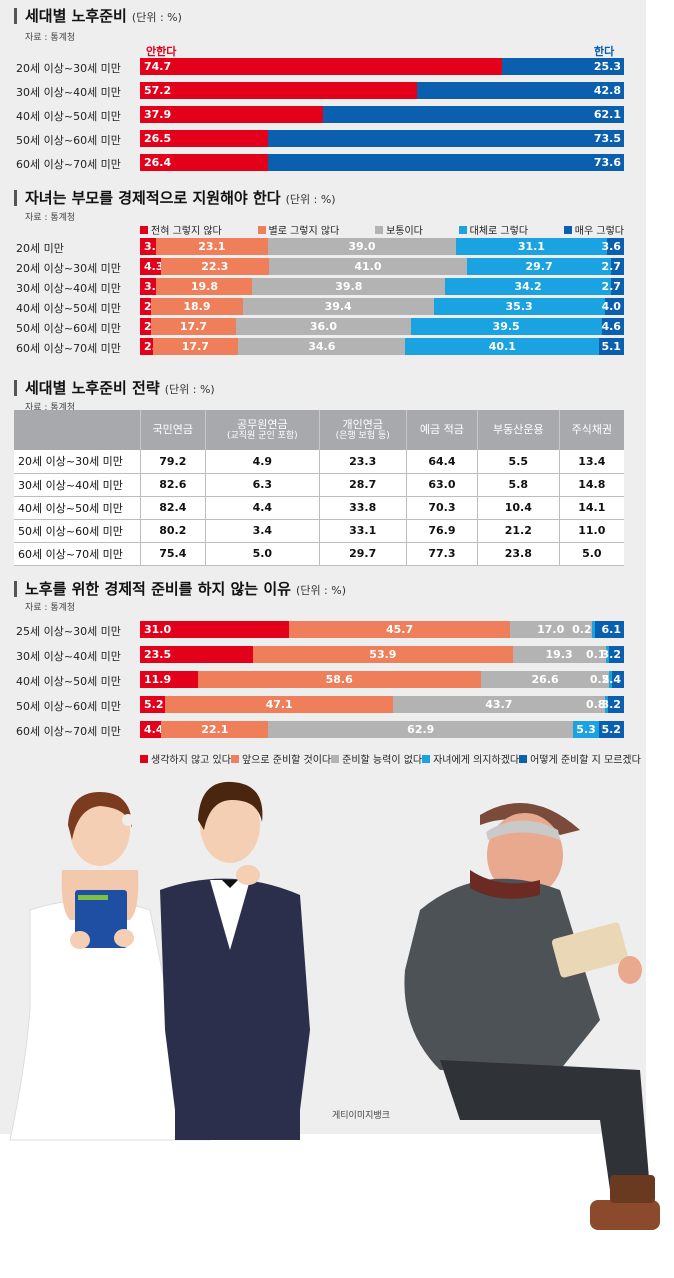 The width and height of the screenshot is (674, 1278). Describe the element at coordinates (399, 629) in the screenshot. I see `data-label: 45.7` at that location.